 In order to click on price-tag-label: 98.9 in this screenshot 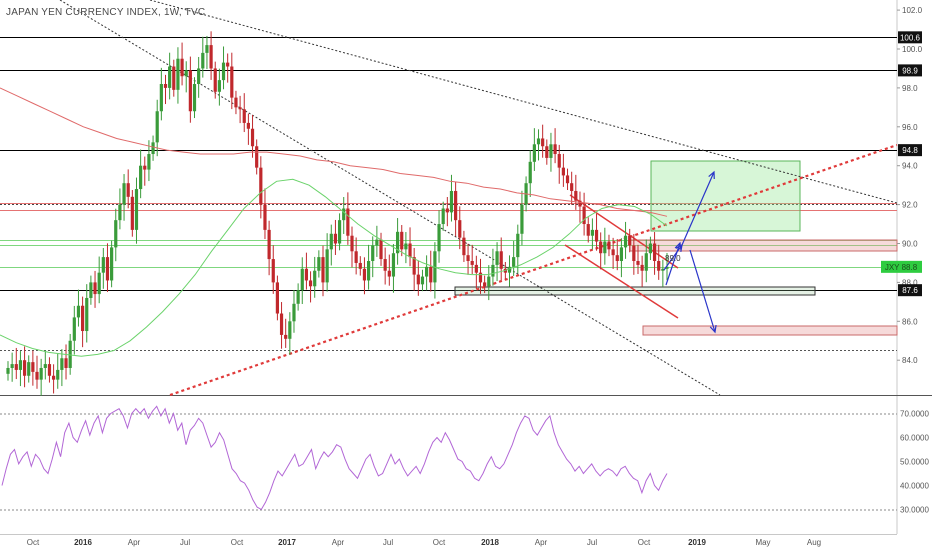, I will do `click(910, 70)`.